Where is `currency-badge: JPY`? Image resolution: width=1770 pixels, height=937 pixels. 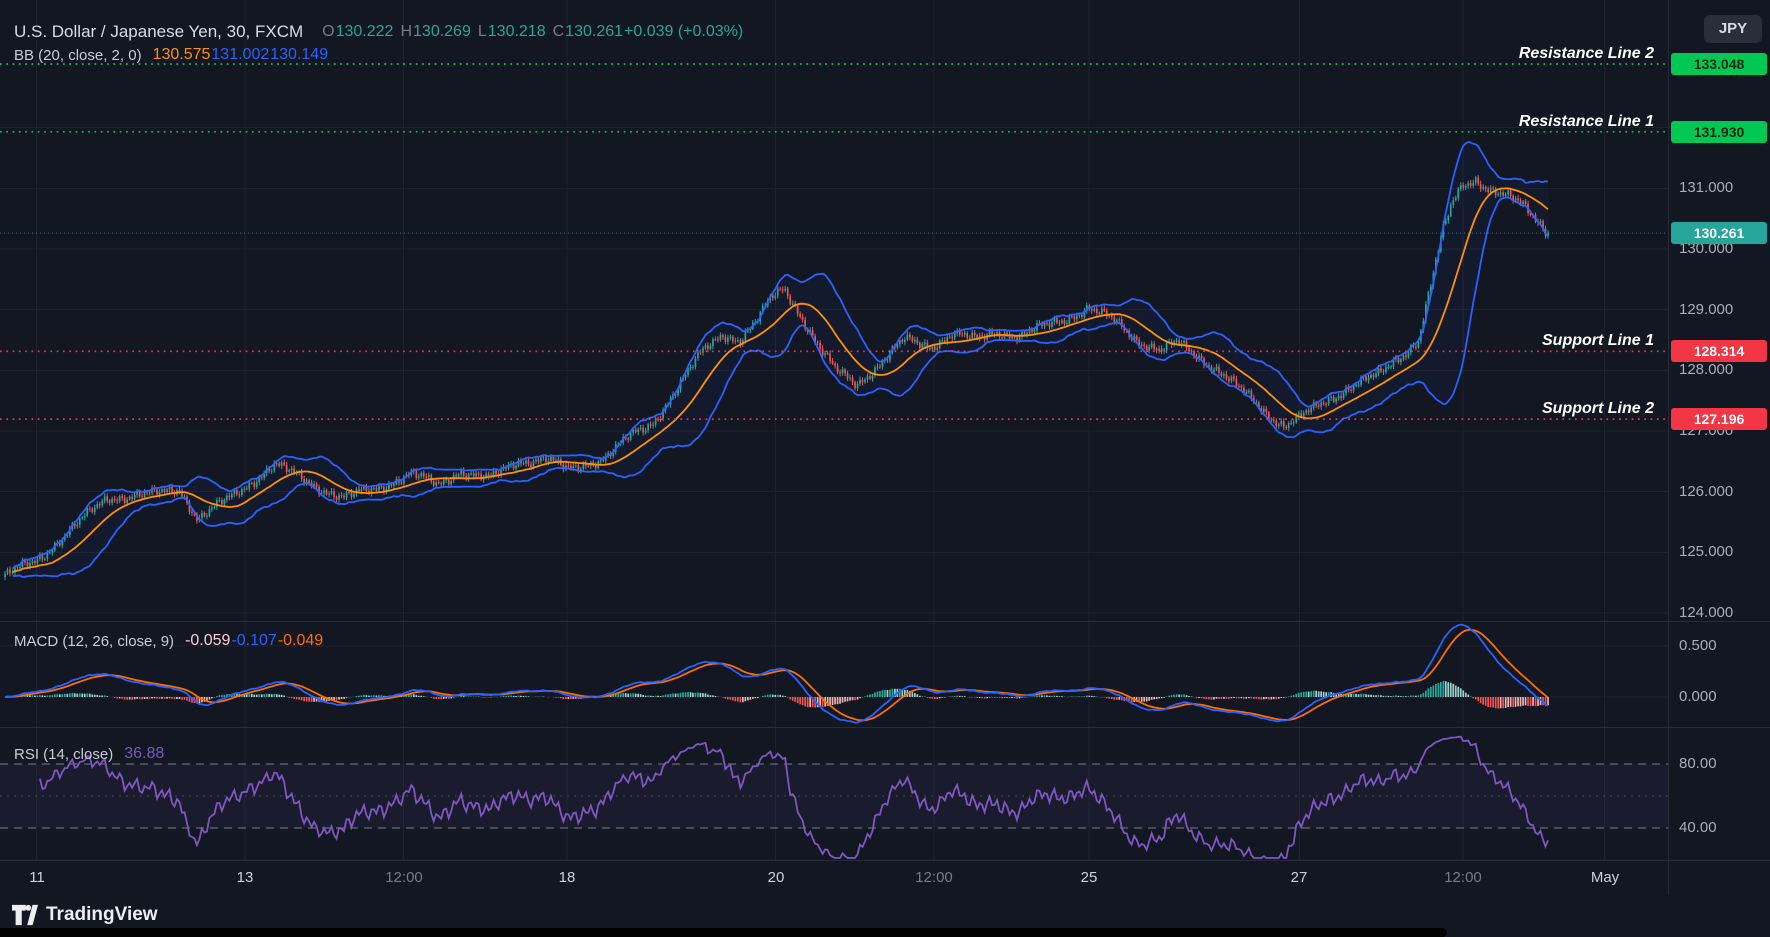 currency-badge: JPY is located at coordinates (1733, 29).